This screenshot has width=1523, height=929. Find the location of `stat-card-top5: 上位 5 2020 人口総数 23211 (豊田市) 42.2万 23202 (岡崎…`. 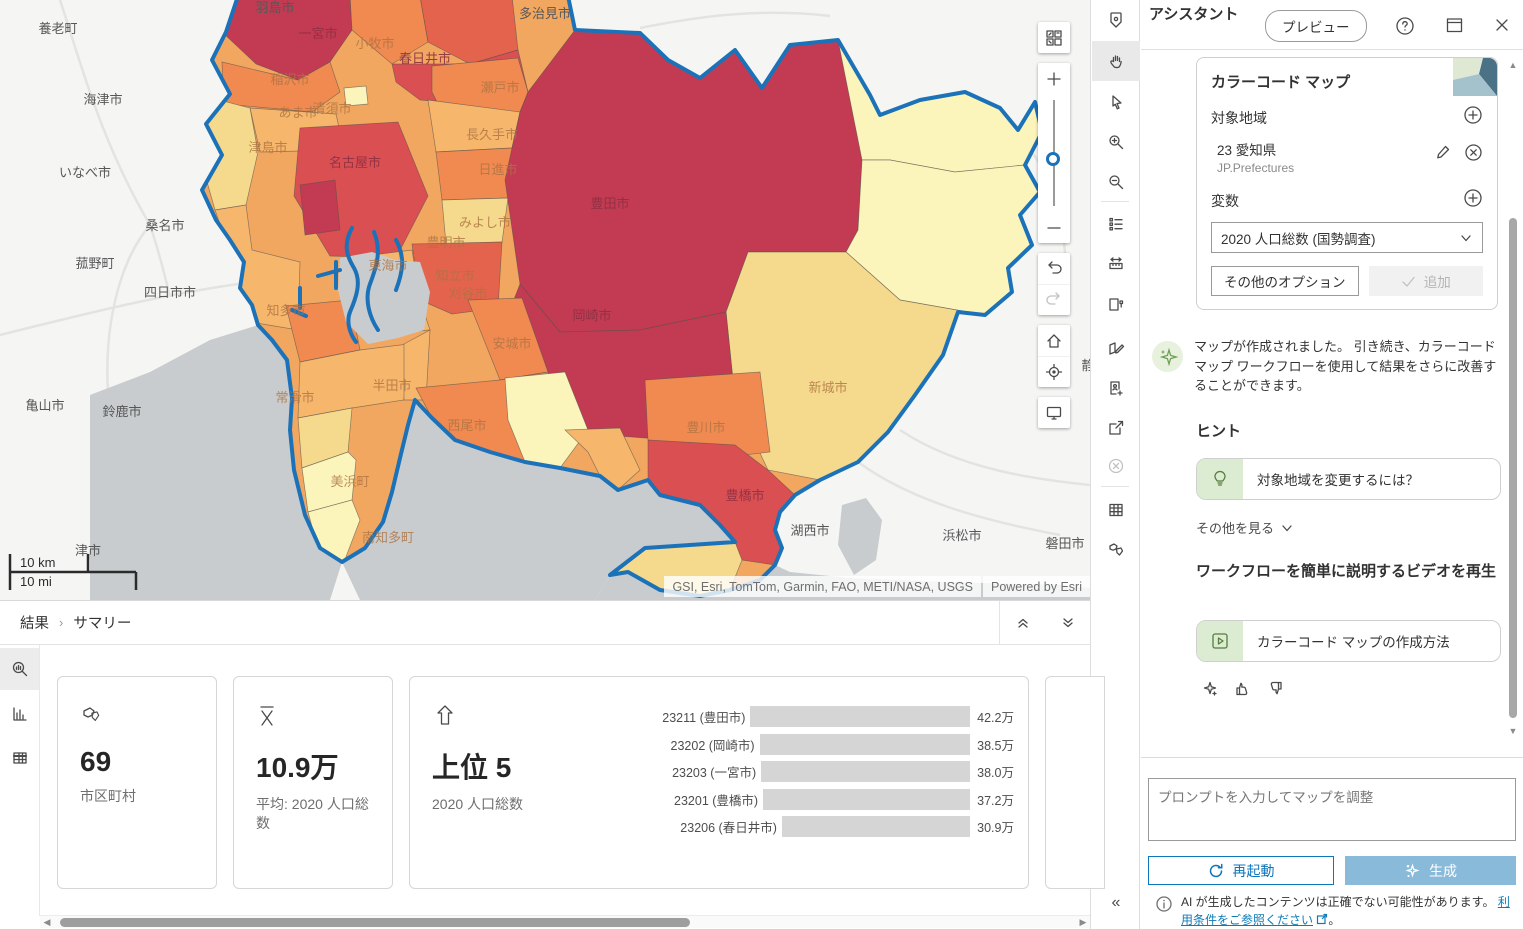

stat-card-top5: 上位 5 2020 人口総数 23211 (豊田市) 42.2万 23202 (岡崎… is located at coordinates (719, 782).